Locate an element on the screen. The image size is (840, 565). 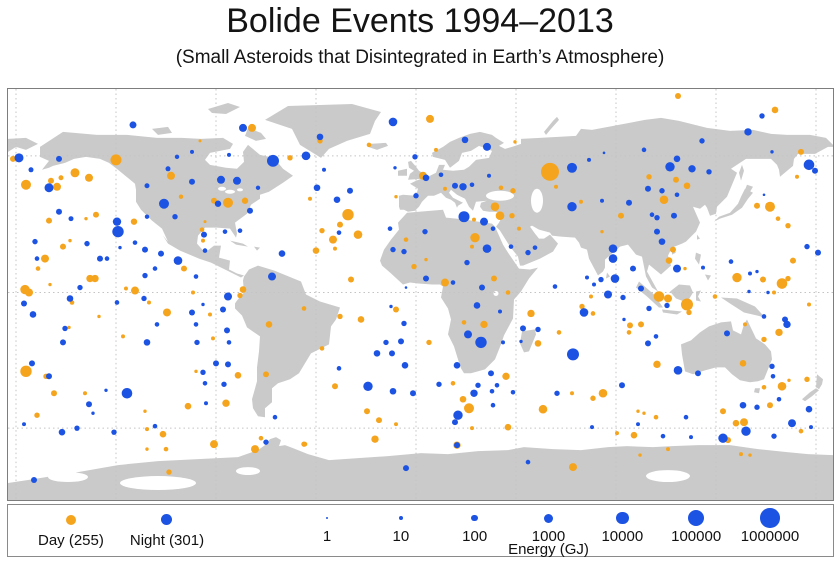
landmass-antarctica is located at coordinates (420, 468).